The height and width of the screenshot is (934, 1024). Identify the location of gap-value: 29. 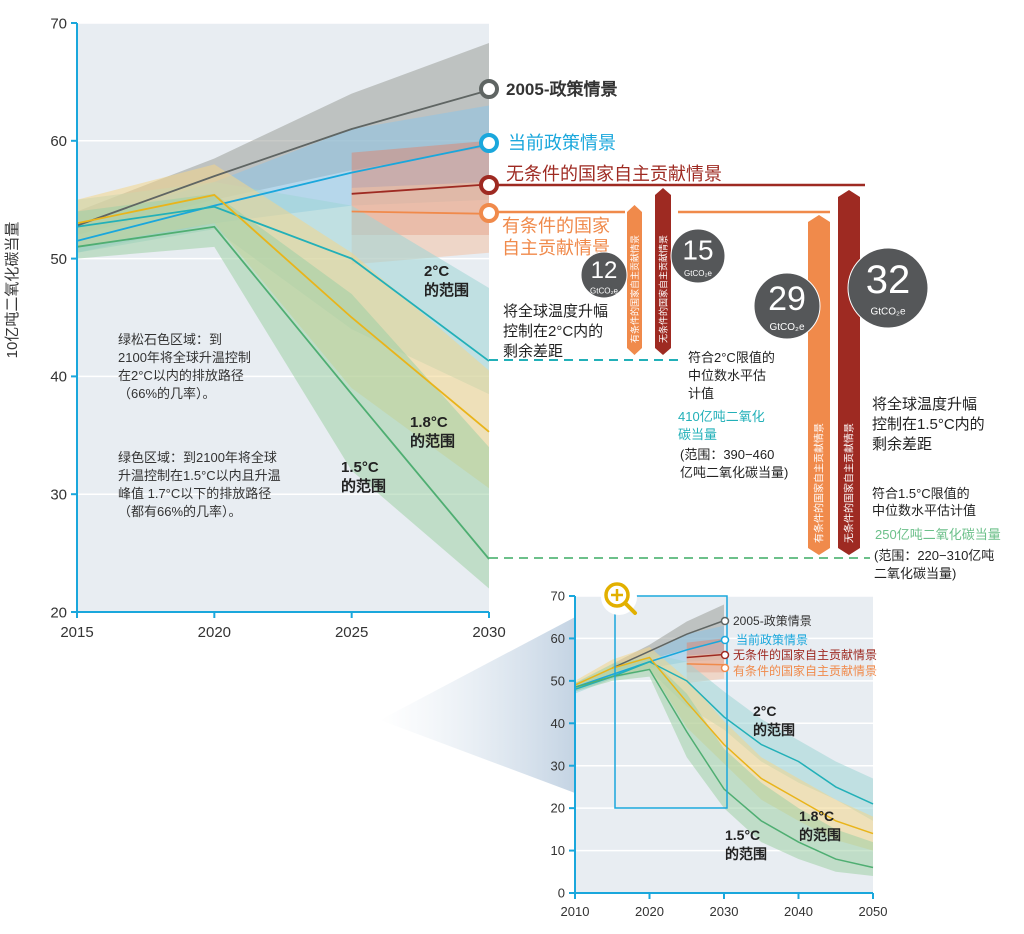
(787, 299).